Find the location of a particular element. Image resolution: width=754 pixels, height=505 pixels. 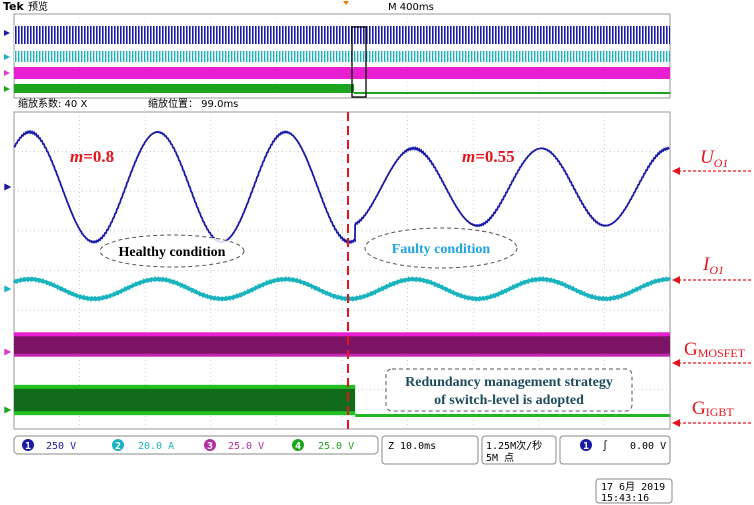

overview-trace-ch3 is located at coordinates (342, 73).